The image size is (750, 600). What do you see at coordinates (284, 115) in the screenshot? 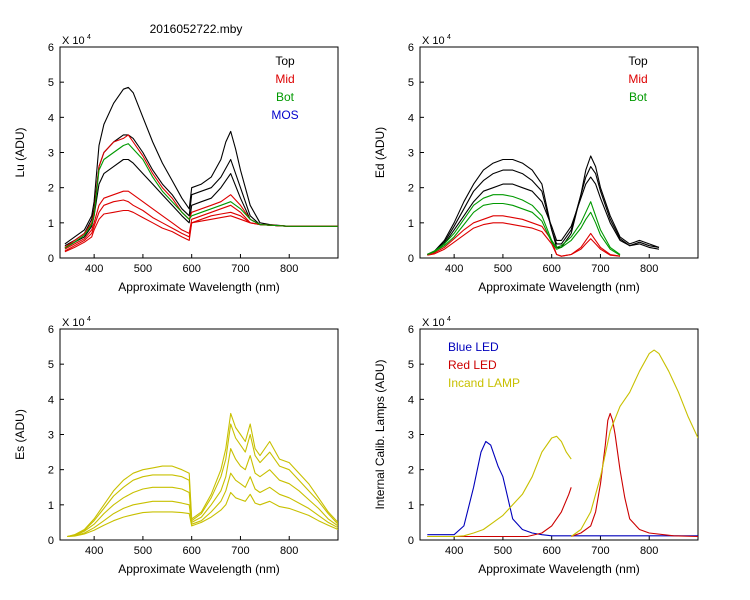
I see `legend-entry-mos: MOS` at bounding box center [284, 115].